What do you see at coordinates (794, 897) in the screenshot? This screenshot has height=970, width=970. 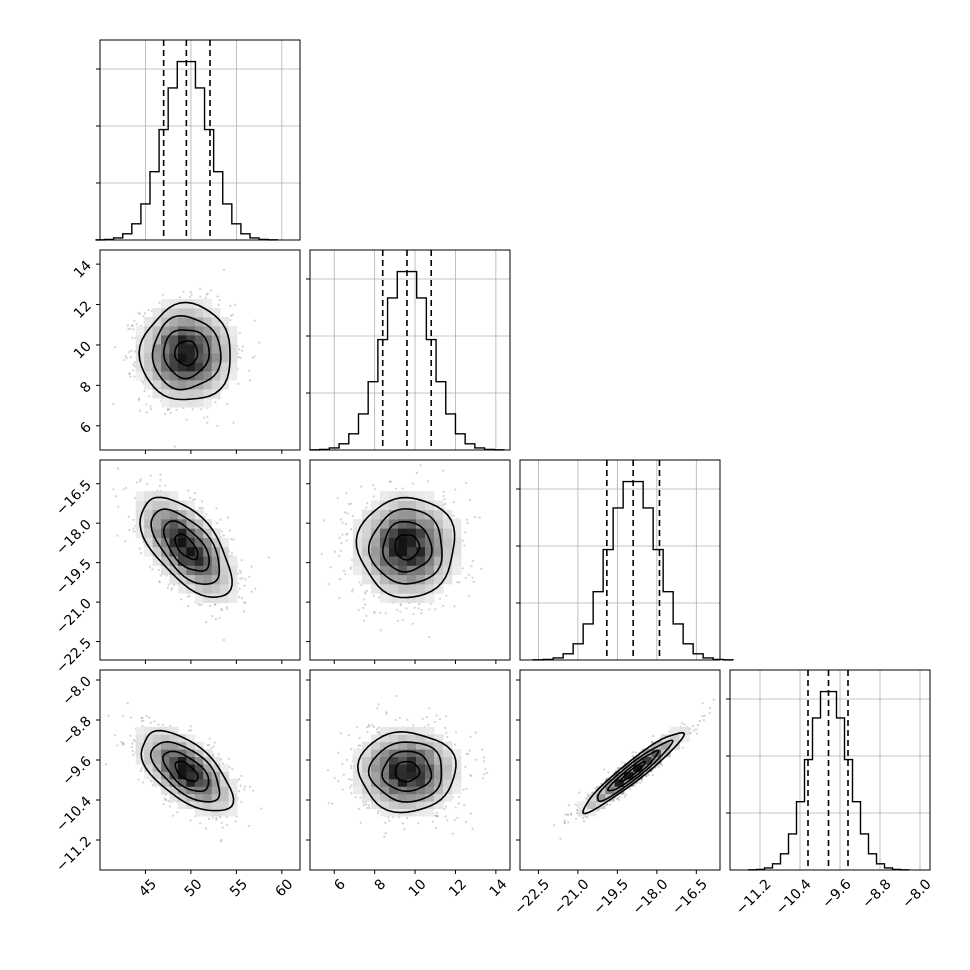 I see `x-tick-label-3: −10.4` at bounding box center [794, 897].